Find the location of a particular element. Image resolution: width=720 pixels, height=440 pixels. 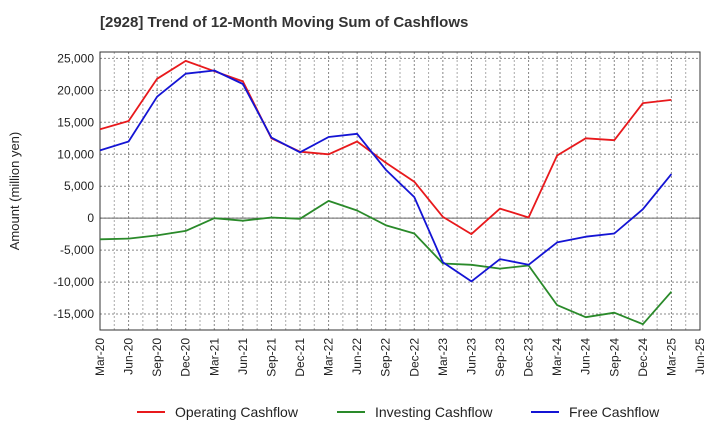

x-tick-label: Mar-25 is located at coordinates (671, 357).